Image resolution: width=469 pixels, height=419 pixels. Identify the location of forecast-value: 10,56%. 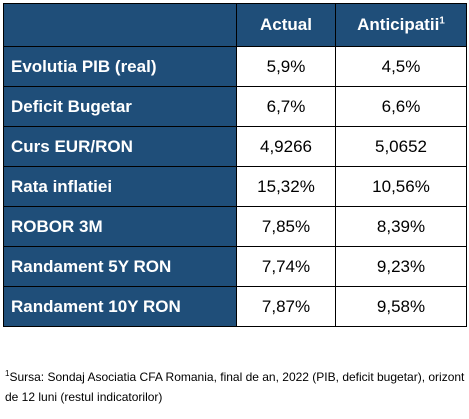
(401, 186).